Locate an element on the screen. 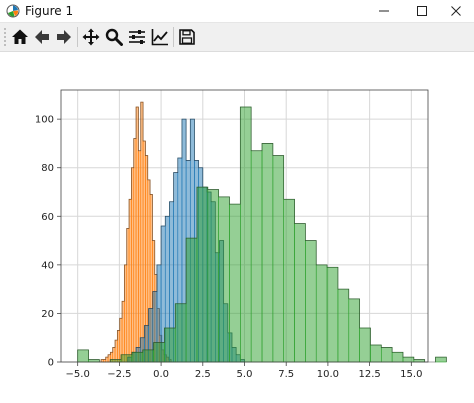 The width and height of the screenshot is (474, 403). home-icon is located at coordinates (20, 36).